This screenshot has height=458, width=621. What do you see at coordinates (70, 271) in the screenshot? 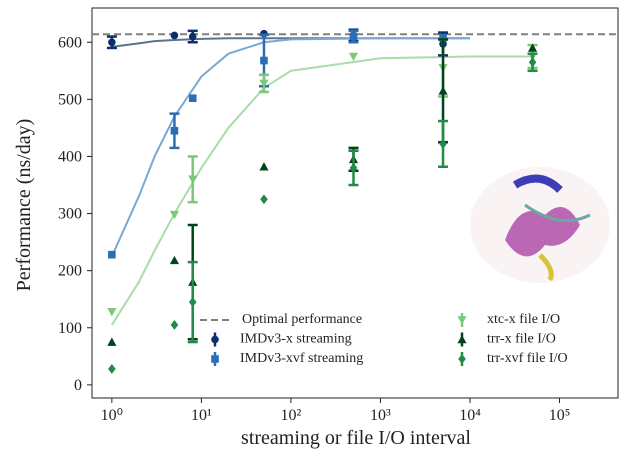
I see `y-tick-label: 200` at bounding box center [70, 271].